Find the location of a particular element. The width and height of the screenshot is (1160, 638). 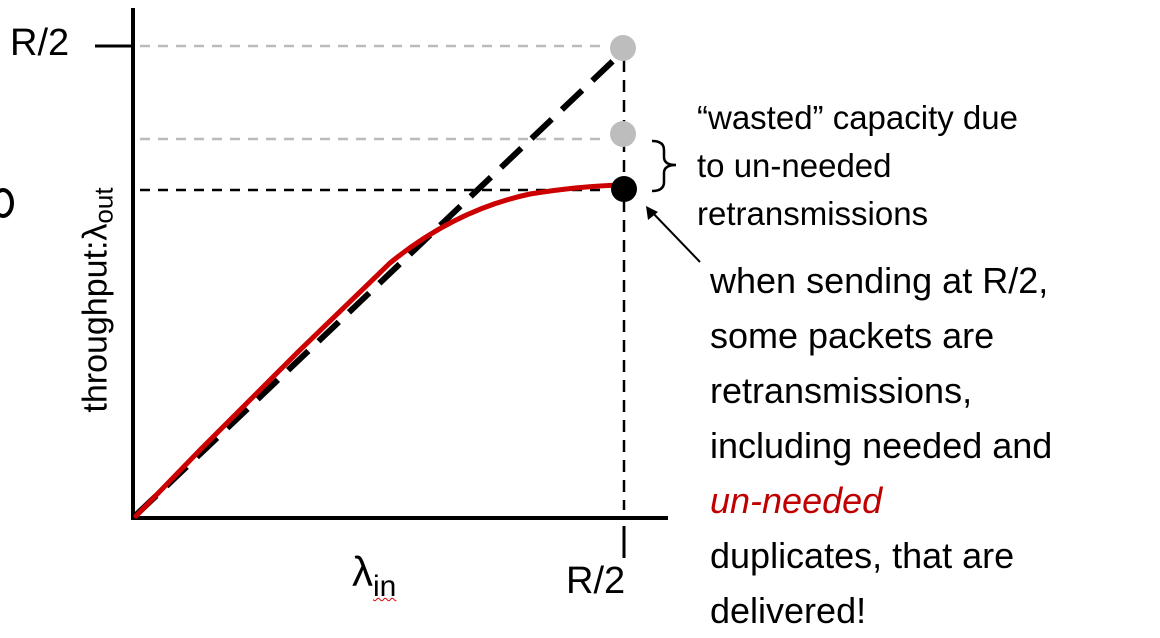

sending-note-line: including needed and is located at coordinates (881, 445).